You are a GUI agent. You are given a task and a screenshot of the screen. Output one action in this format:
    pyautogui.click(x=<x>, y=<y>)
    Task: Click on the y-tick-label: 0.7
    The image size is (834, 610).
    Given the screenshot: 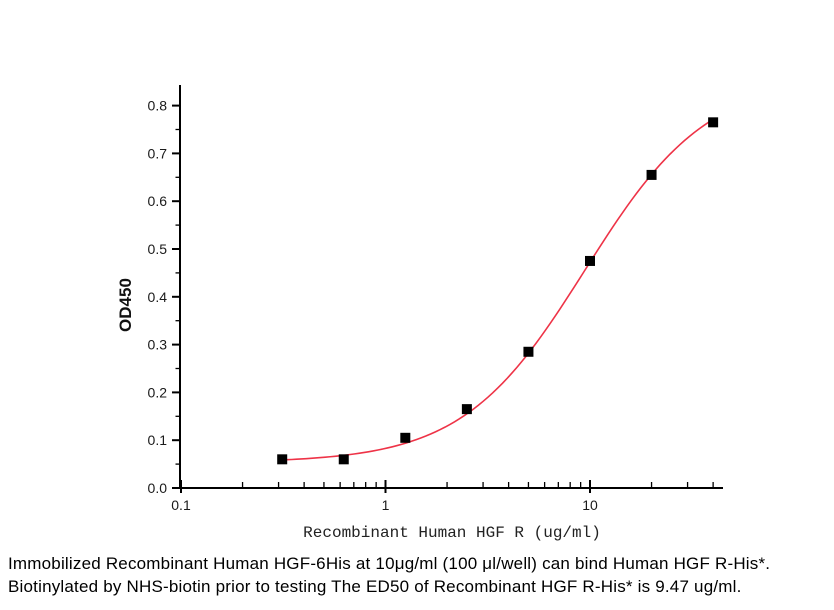 What is the action you would take?
    pyautogui.click(x=158, y=153)
    